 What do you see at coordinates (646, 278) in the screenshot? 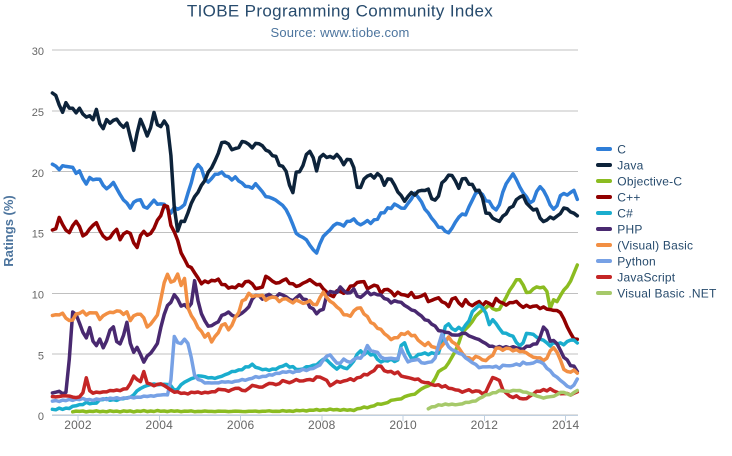
I see `svg-text: JavaScript` at bounding box center [646, 278].